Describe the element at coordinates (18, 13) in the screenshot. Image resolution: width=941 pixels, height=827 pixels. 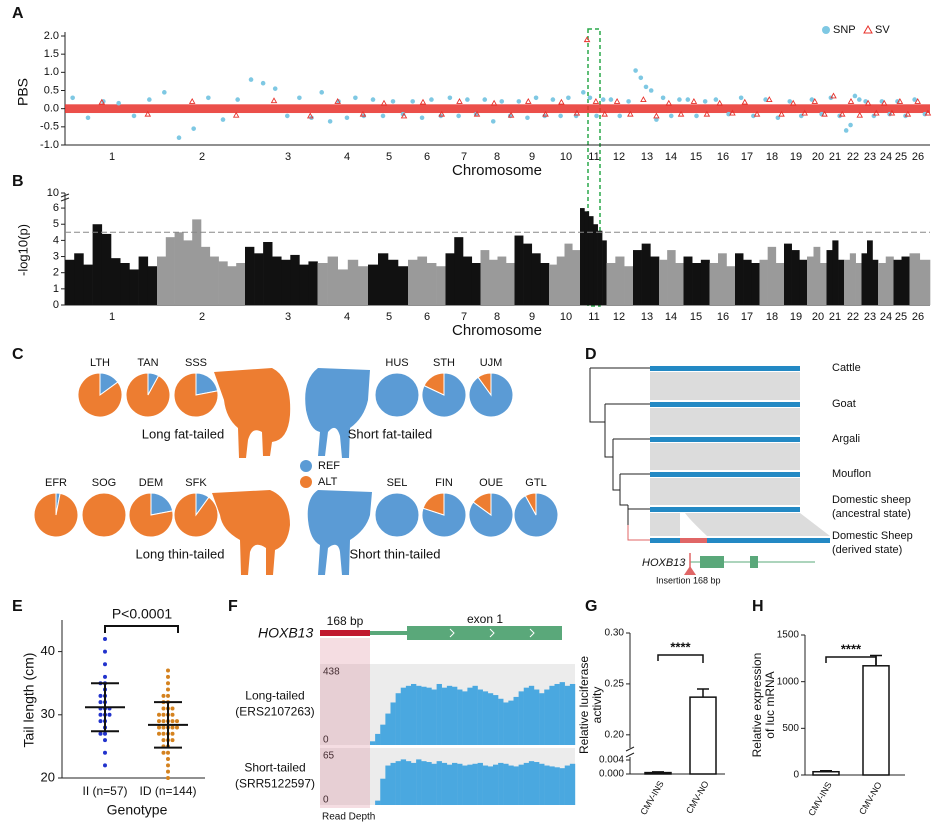
I see `panel-label: A` at that location.